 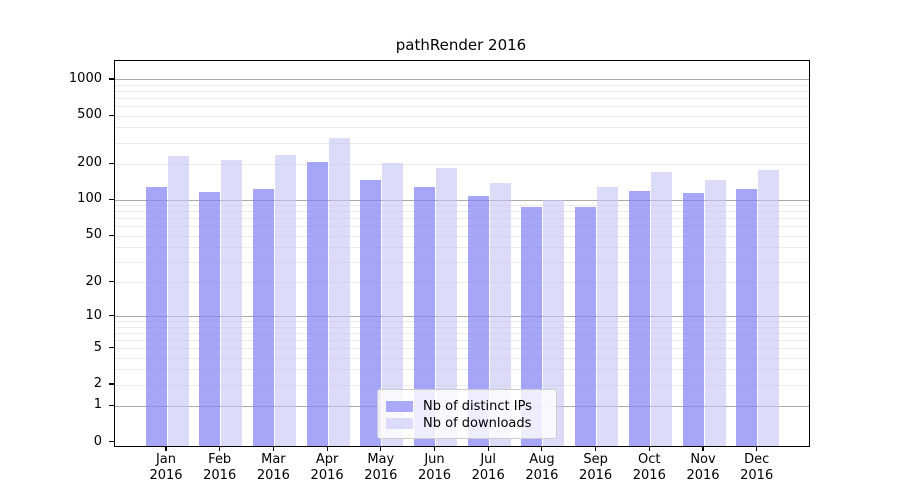 I want to click on legend-label-distinct-ips: Nb of distinct IPs, so click(x=477, y=406).